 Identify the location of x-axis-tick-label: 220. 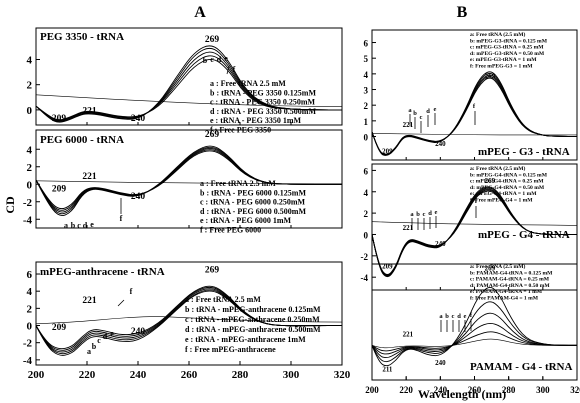
(87, 375).